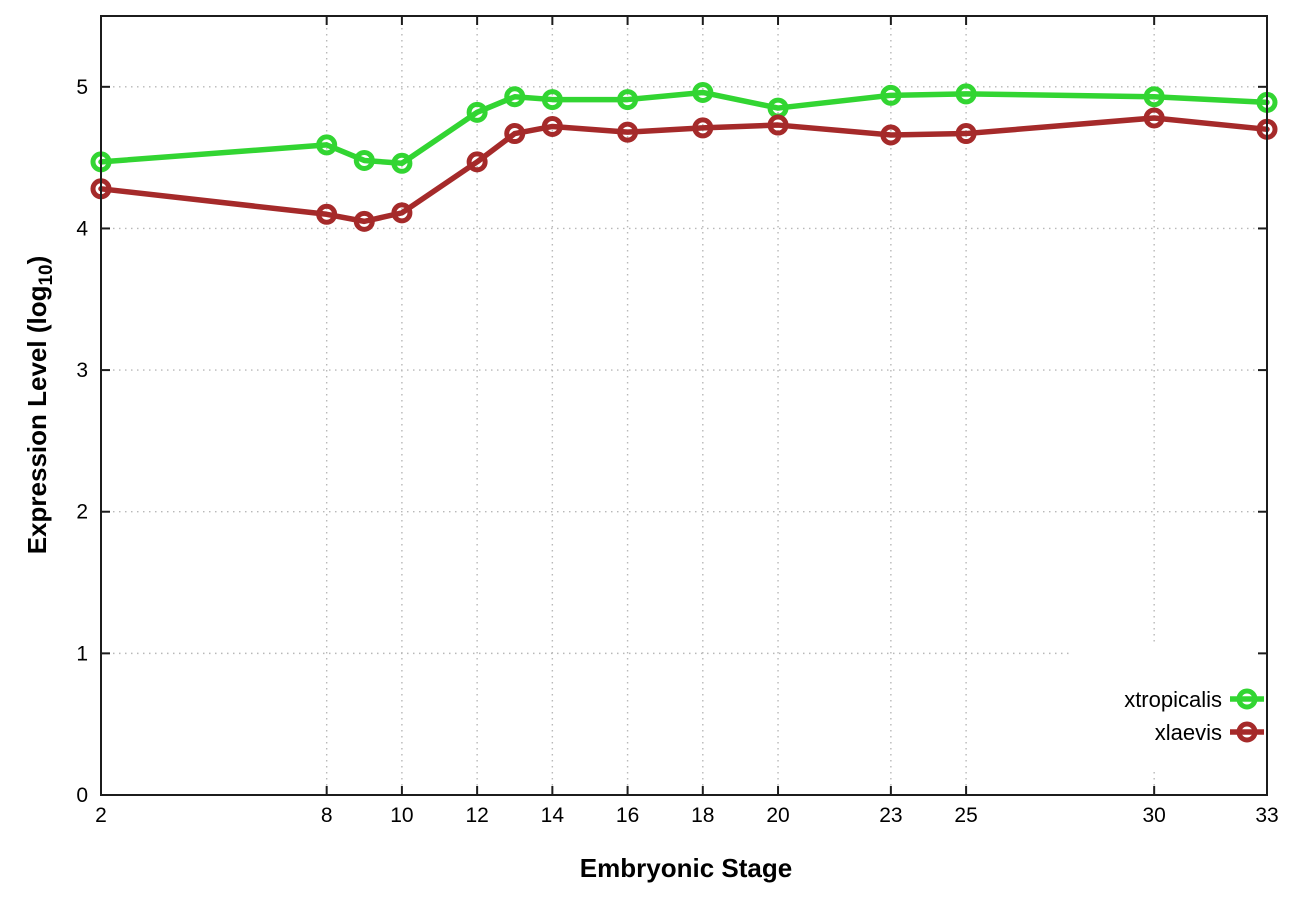  I want to click on x-tick-label: 23, so click(890, 815).